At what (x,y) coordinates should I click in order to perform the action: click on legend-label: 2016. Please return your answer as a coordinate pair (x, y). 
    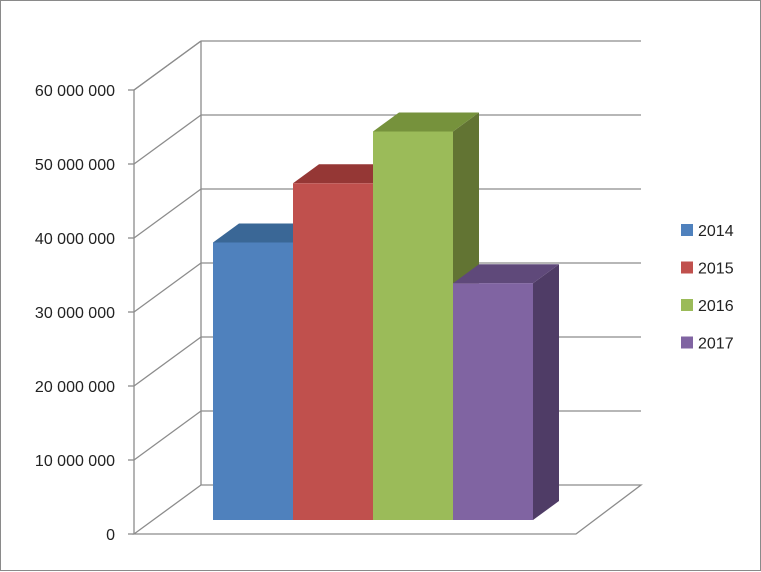
    Looking at the image, I should click on (716, 306).